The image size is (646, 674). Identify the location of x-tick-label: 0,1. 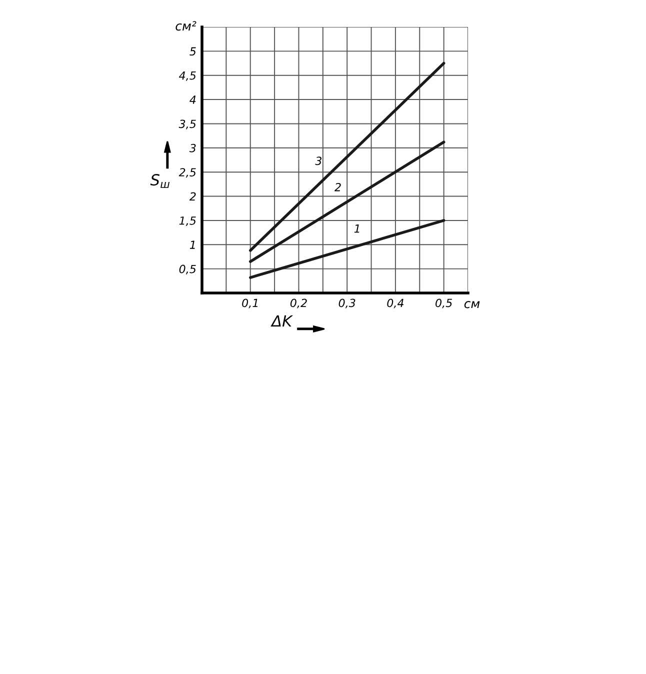
(250, 303).